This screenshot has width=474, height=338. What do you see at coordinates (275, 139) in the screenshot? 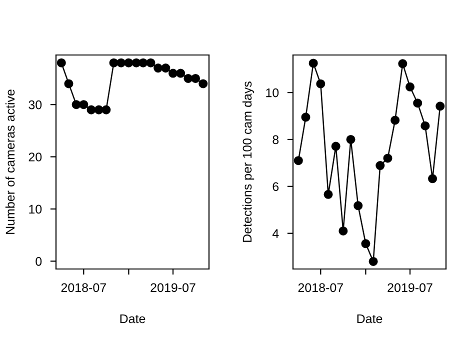
I see `y-tick-label: 8` at bounding box center [275, 139].